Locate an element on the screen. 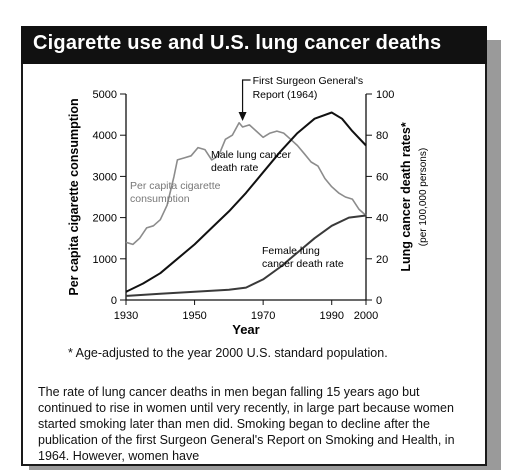  x-axis-label: Year is located at coordinates (245, 329).